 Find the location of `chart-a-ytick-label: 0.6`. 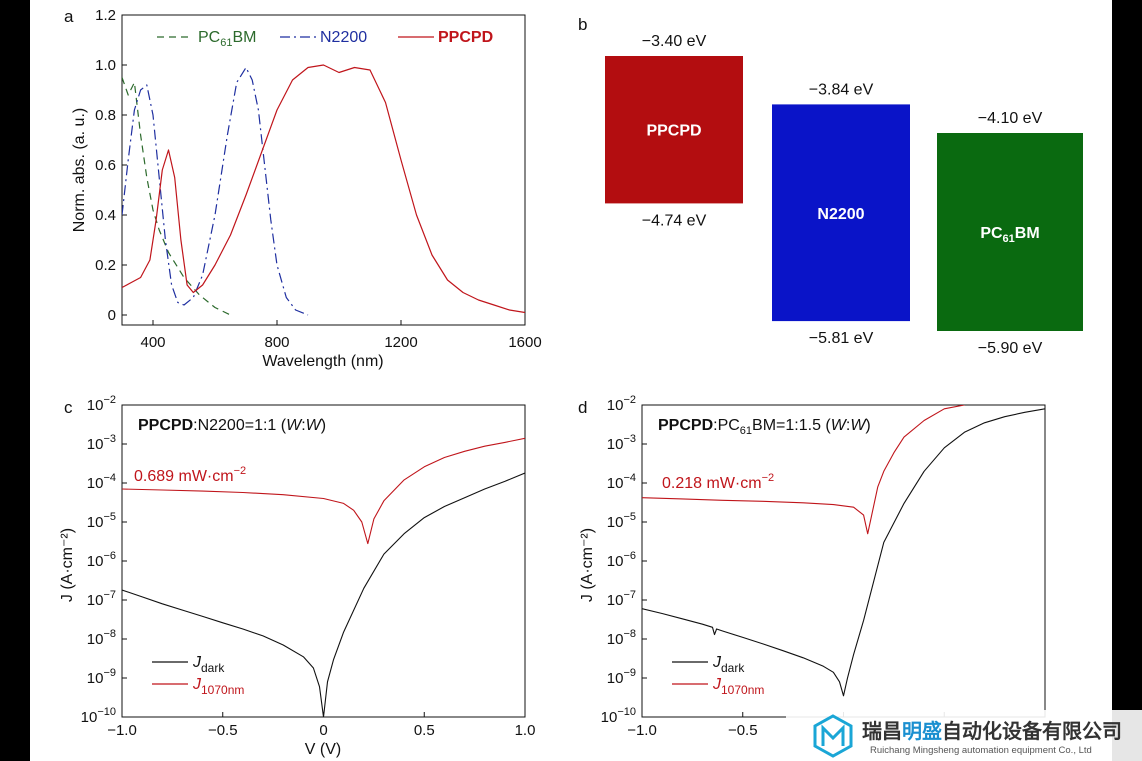

chart-a-ytick-label: 0.6 is located at coordinates (105, 165).